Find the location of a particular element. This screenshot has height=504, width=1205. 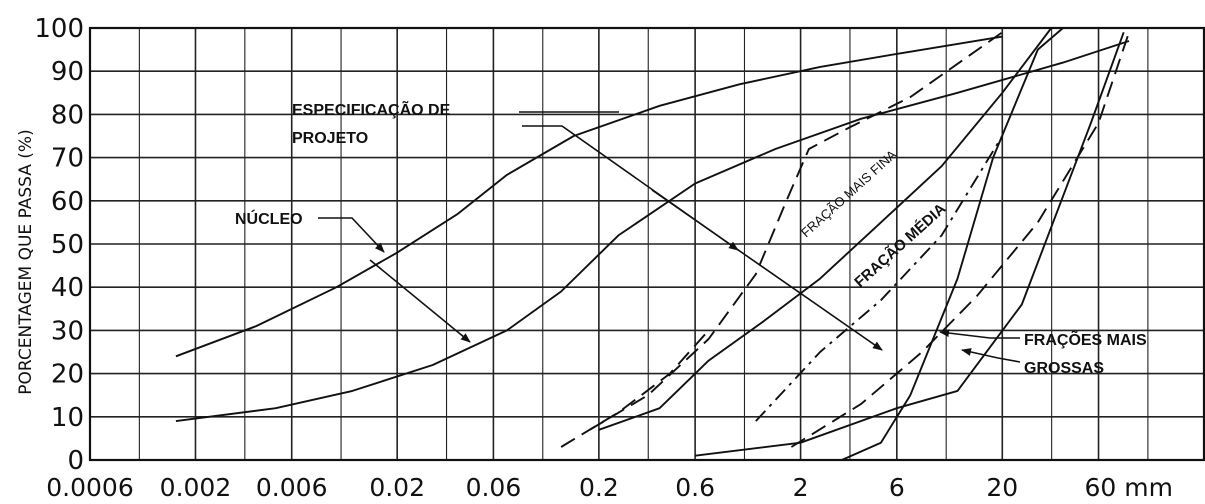

leader-nucleo-upper is located at coordinates (351, 235).